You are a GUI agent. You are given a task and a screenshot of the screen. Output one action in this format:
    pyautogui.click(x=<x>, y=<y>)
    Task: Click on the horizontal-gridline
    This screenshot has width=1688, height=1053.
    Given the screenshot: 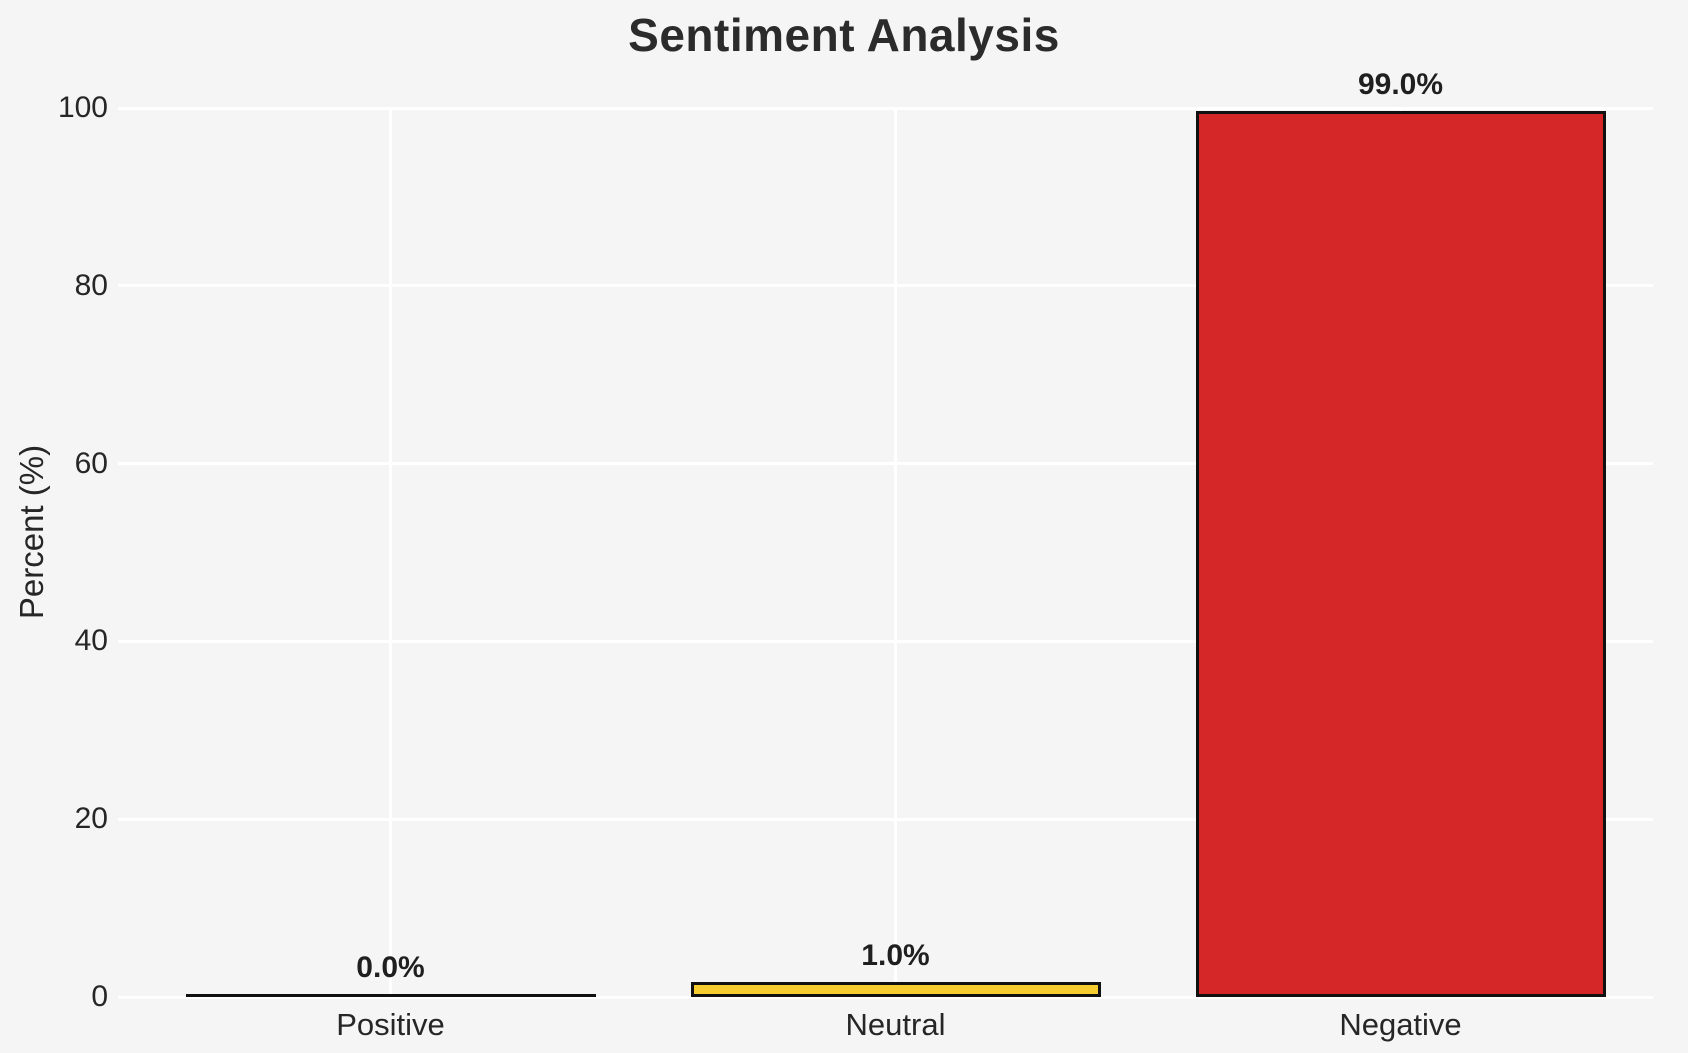 What is the action you would take?
    pyautogui.click(x=895, y=997)
    